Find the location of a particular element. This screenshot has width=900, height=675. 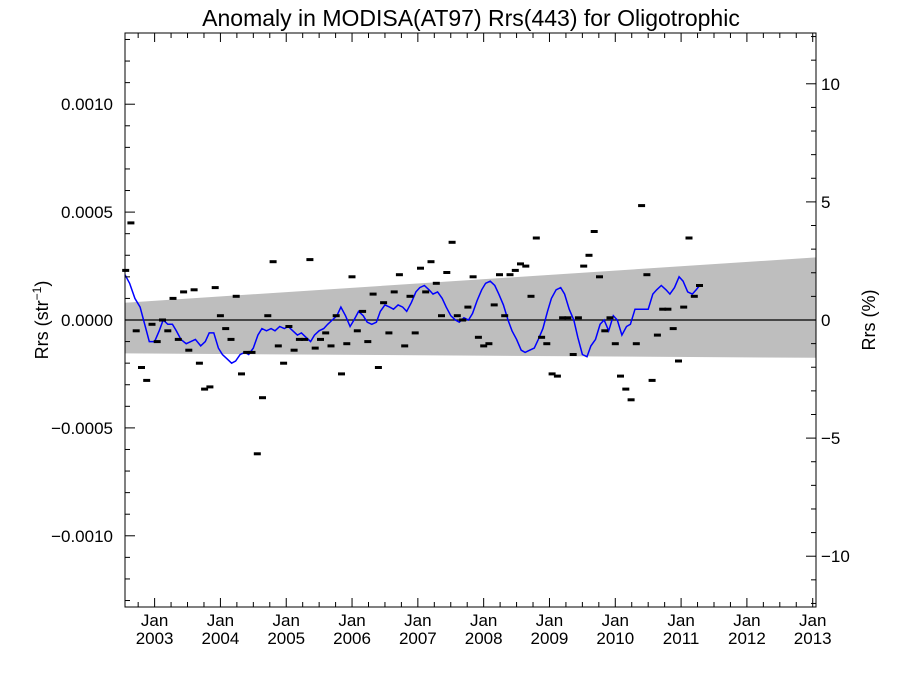

y-right-tick-label: −10 is located at coordinates (835, 556).